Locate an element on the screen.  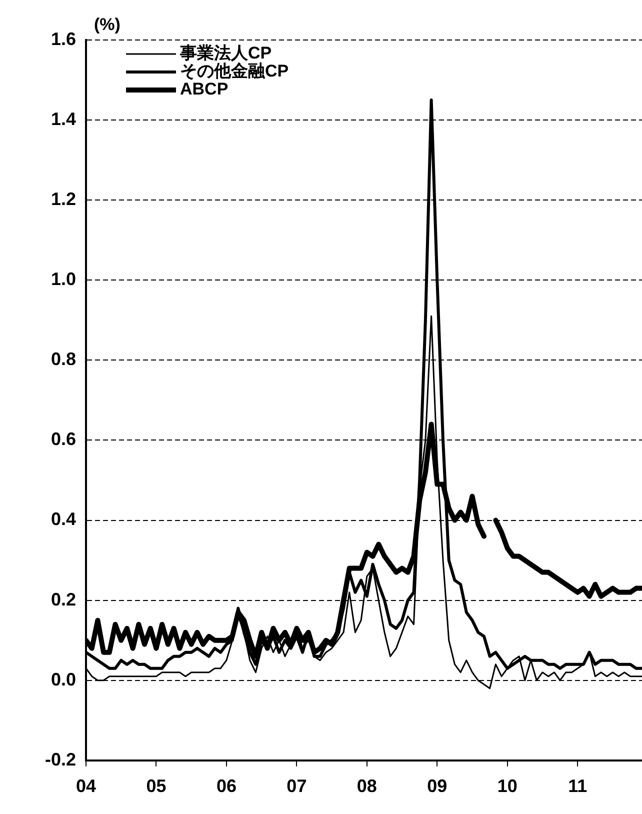
x-tick-label: 10 is located at coordinates (507, 786).